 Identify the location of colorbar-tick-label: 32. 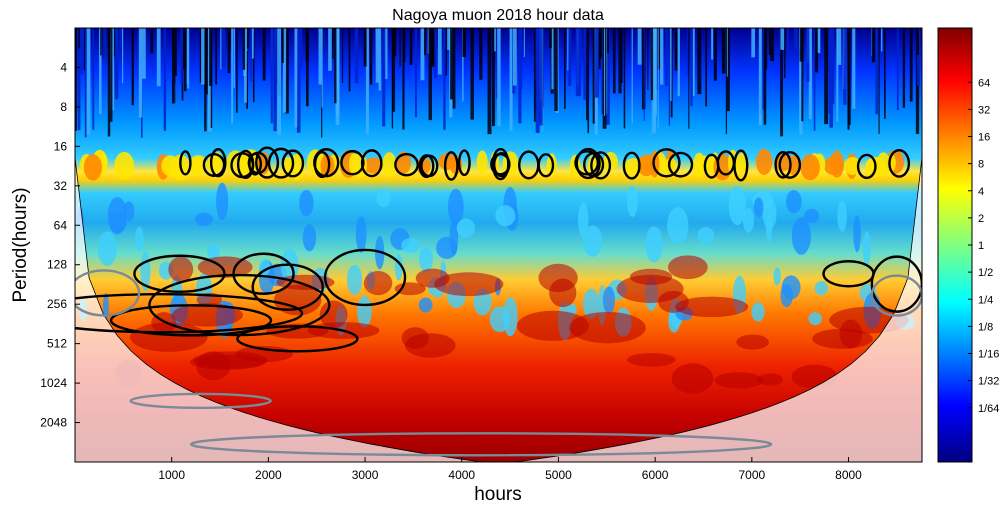
(984, 110).